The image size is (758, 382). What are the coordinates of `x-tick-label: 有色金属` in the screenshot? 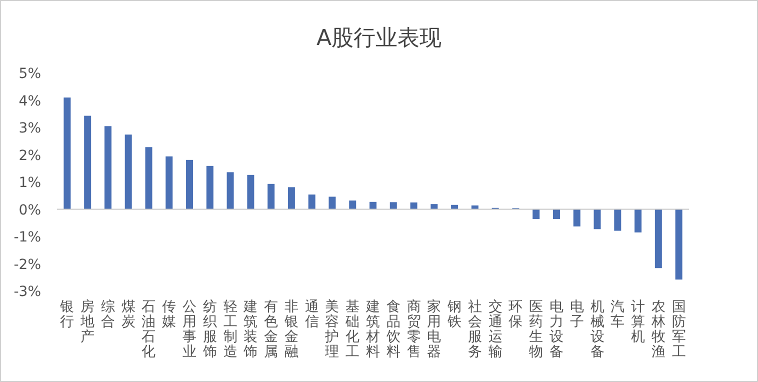 It's located at (271, 329).